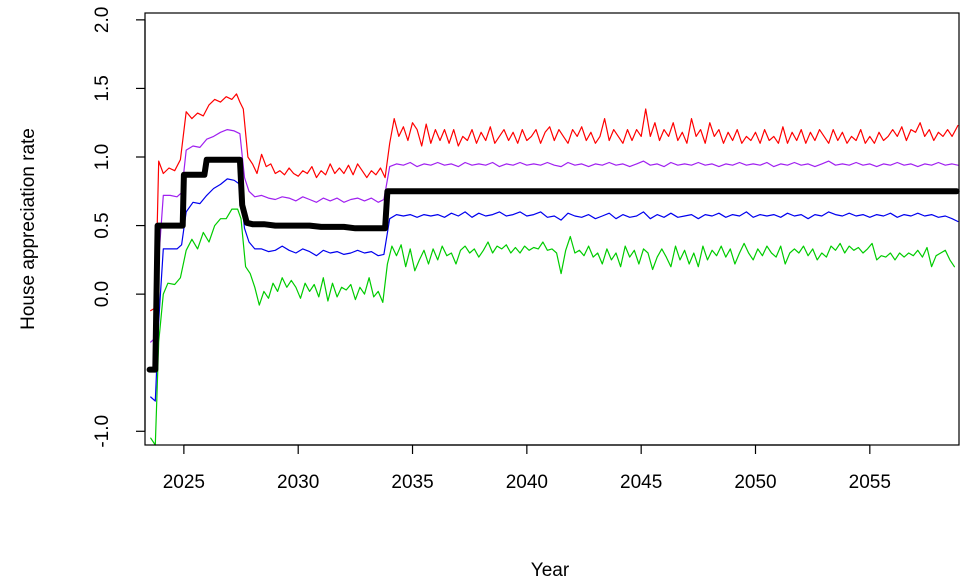  I want to click on x-tick-label: 2055, so click(870, 482).